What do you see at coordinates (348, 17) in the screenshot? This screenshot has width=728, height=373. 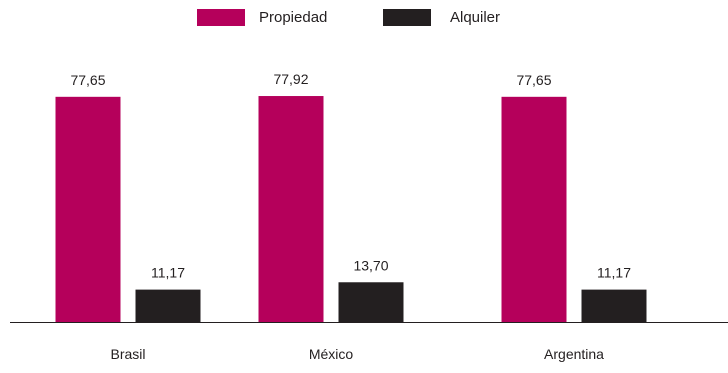 I see `legend: Propiedad Alquiler` at bounding box center [348, 17].